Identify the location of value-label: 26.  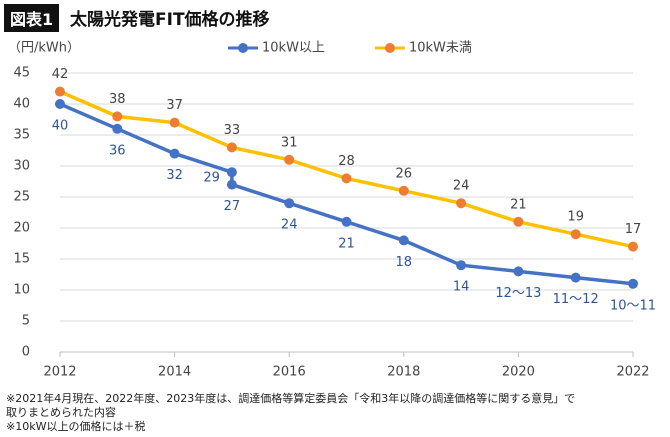
(404, 173).